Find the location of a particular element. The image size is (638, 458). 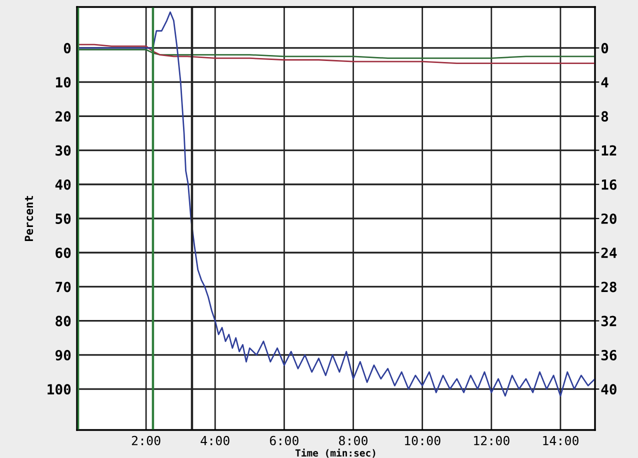

y-tick-label: 80 is located at coordinates (63, 321).